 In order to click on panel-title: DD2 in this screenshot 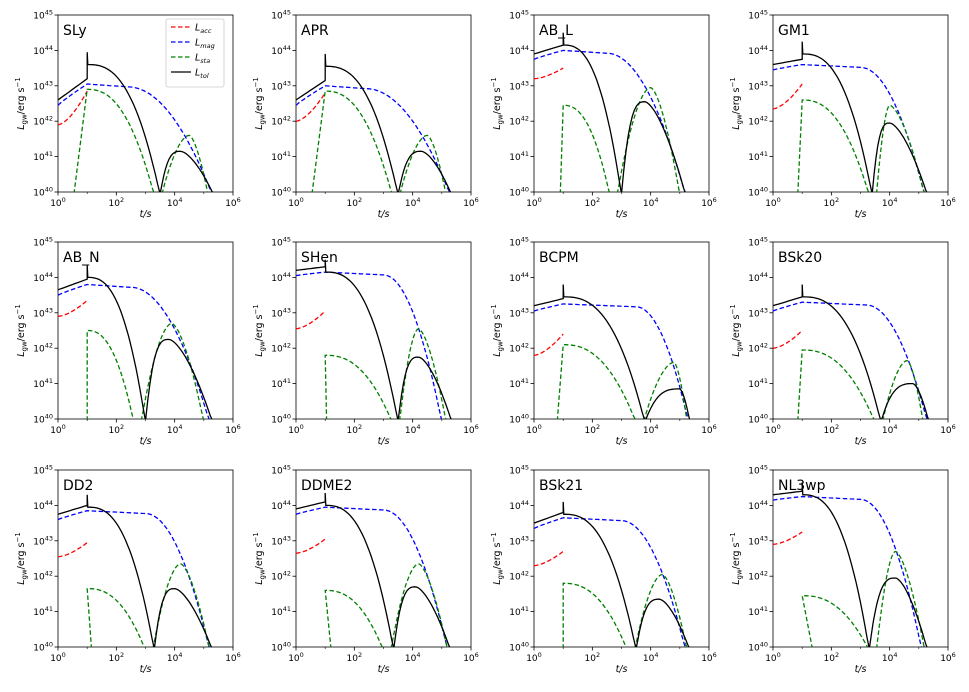, I will do `click(78, 486)`.